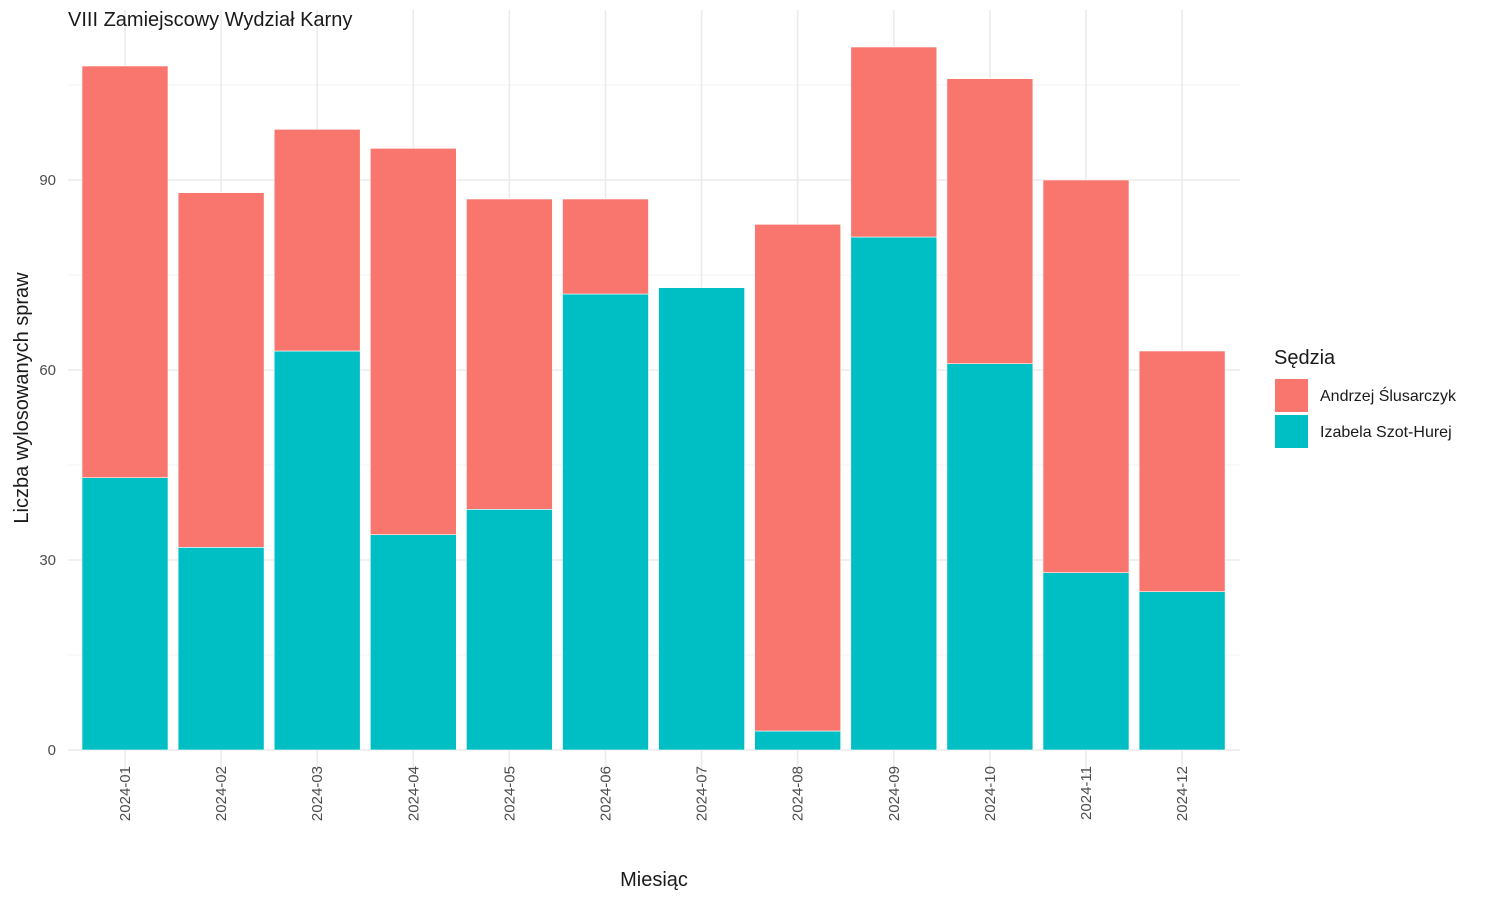 Image resolution: width=1500 pixels, height=900 pixels. What do you see at coordinates (413, 793) in the screenshot?
I see `x-tick-label: 2024-04` at bounding box center [413, 793].